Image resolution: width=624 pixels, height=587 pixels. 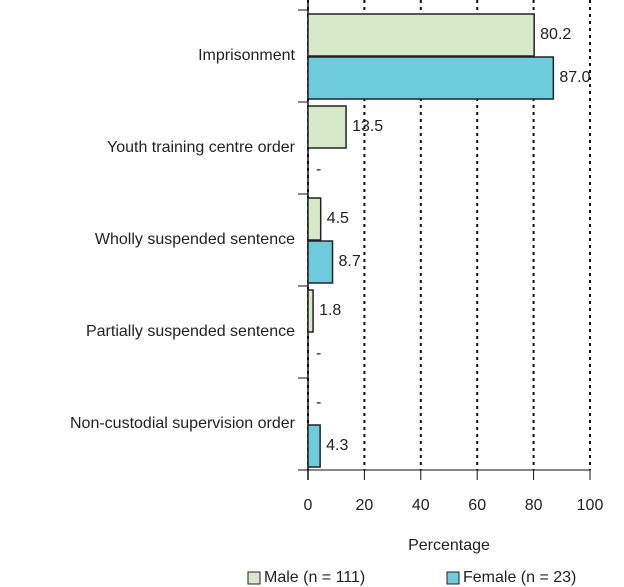 What do you see at coordinates (194, 239) in the screenshot?
I see `y-tick-label: Wholly suspended sentence` at bounding box center [194, 239].